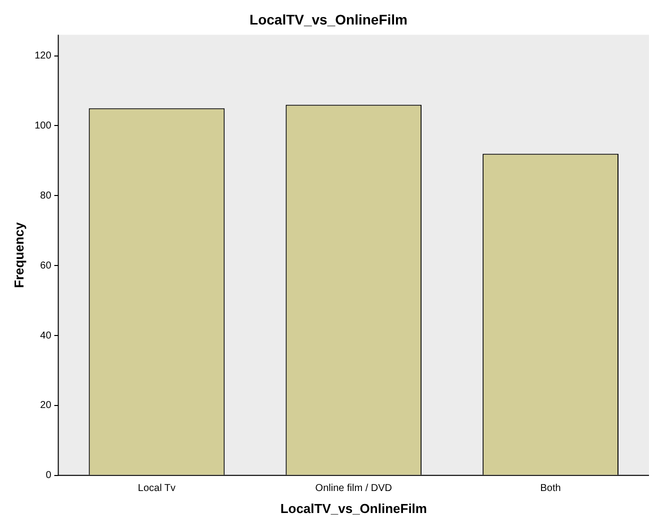 The image size is (669, 529). Describe the element at coordinates (18, 254) in the screenshot. I see `y-axis-title: Frequency` at that location.